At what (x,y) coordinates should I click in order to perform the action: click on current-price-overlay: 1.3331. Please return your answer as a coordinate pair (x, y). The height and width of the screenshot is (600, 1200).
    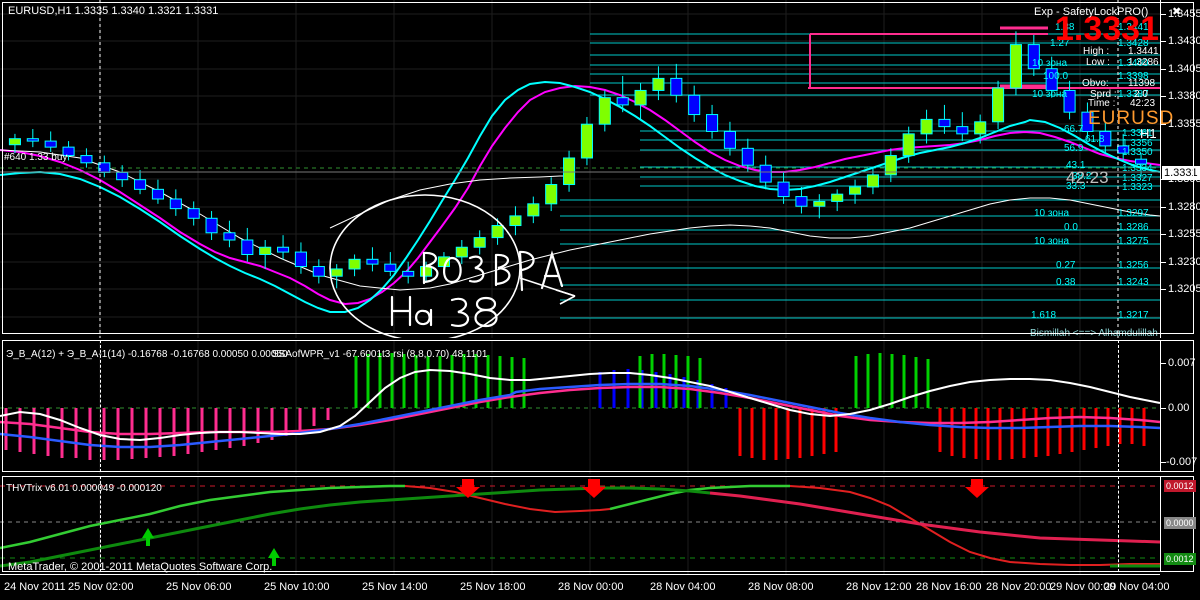
    Looking at the image, I should click on (1107, 29).